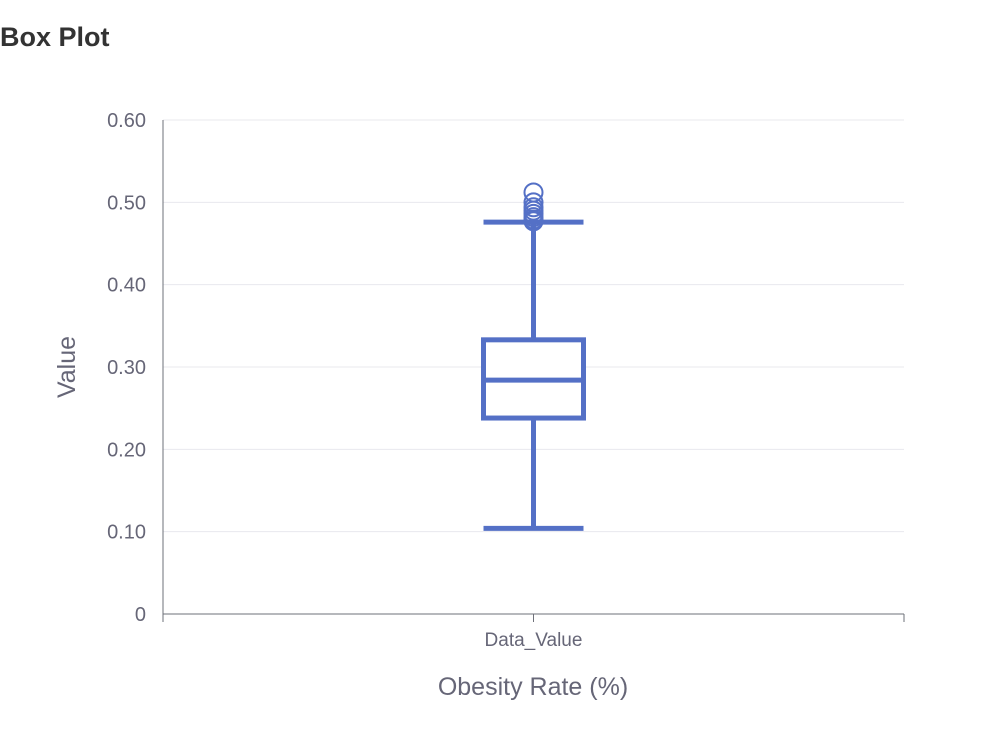  What do you see at coordinates (126, 121) in the screenshot?
I see `y-tick-label: 0.60` at bounding box center [126, 121].